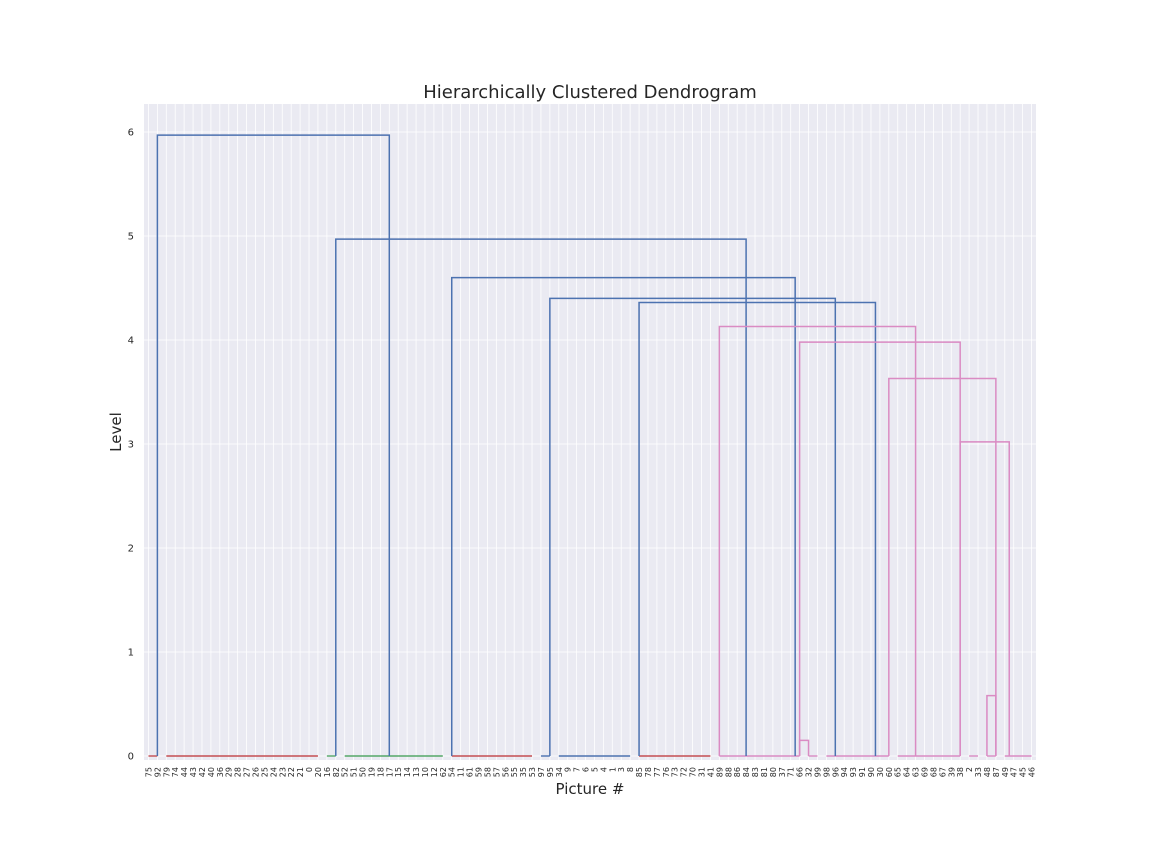  Describe the element at coordinates (541, 772) in the screenshot. I see `x-tick-label: 97` at that location.